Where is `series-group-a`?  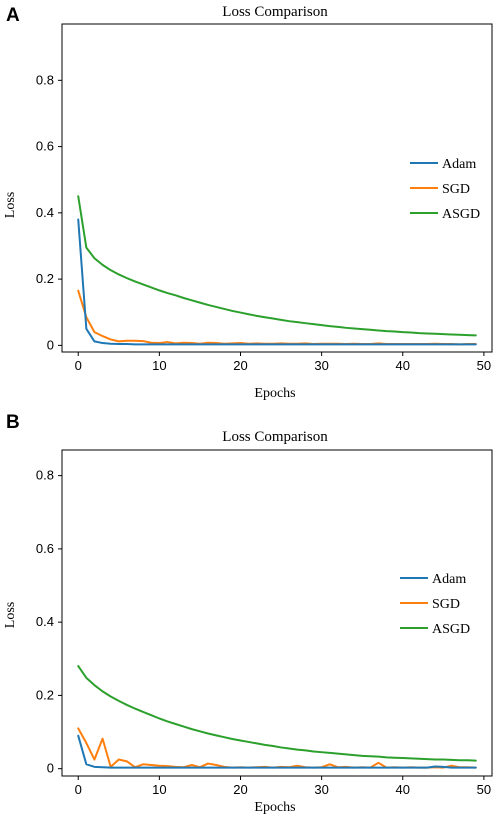
series-group-a is located at coordinates (277, 270).